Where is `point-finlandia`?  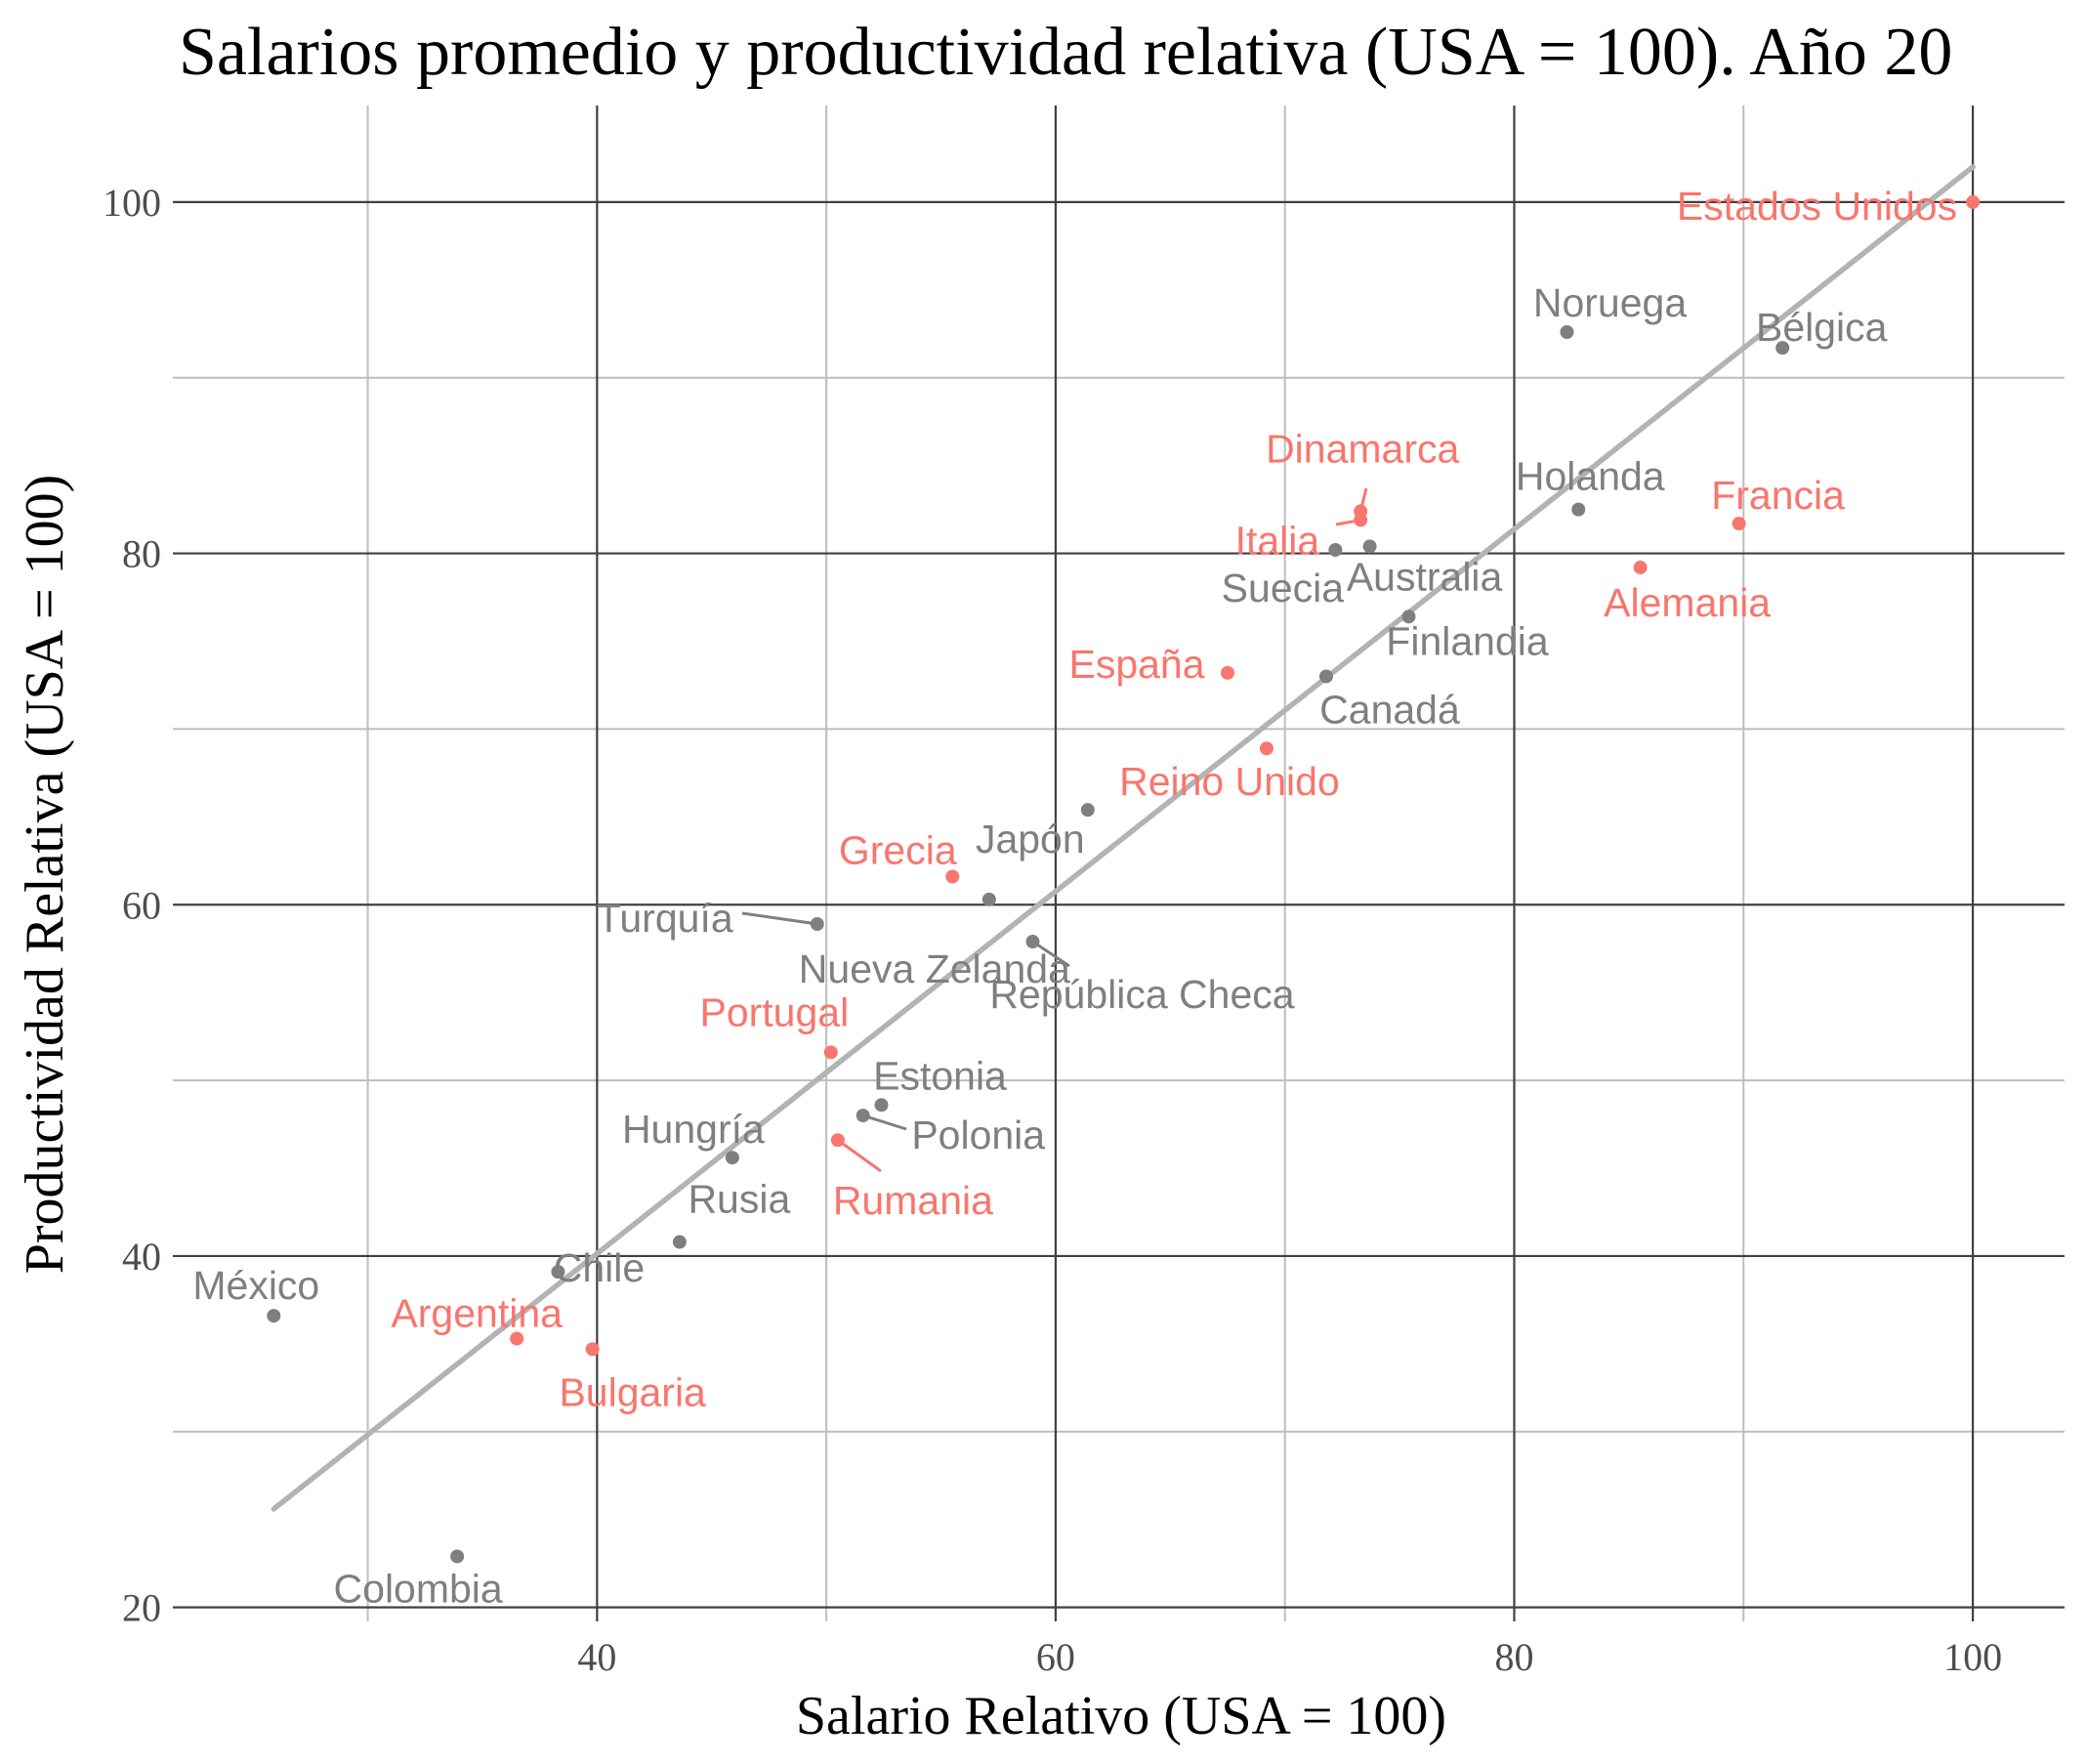
point-finlandia is located at coordinates (1408, 616).